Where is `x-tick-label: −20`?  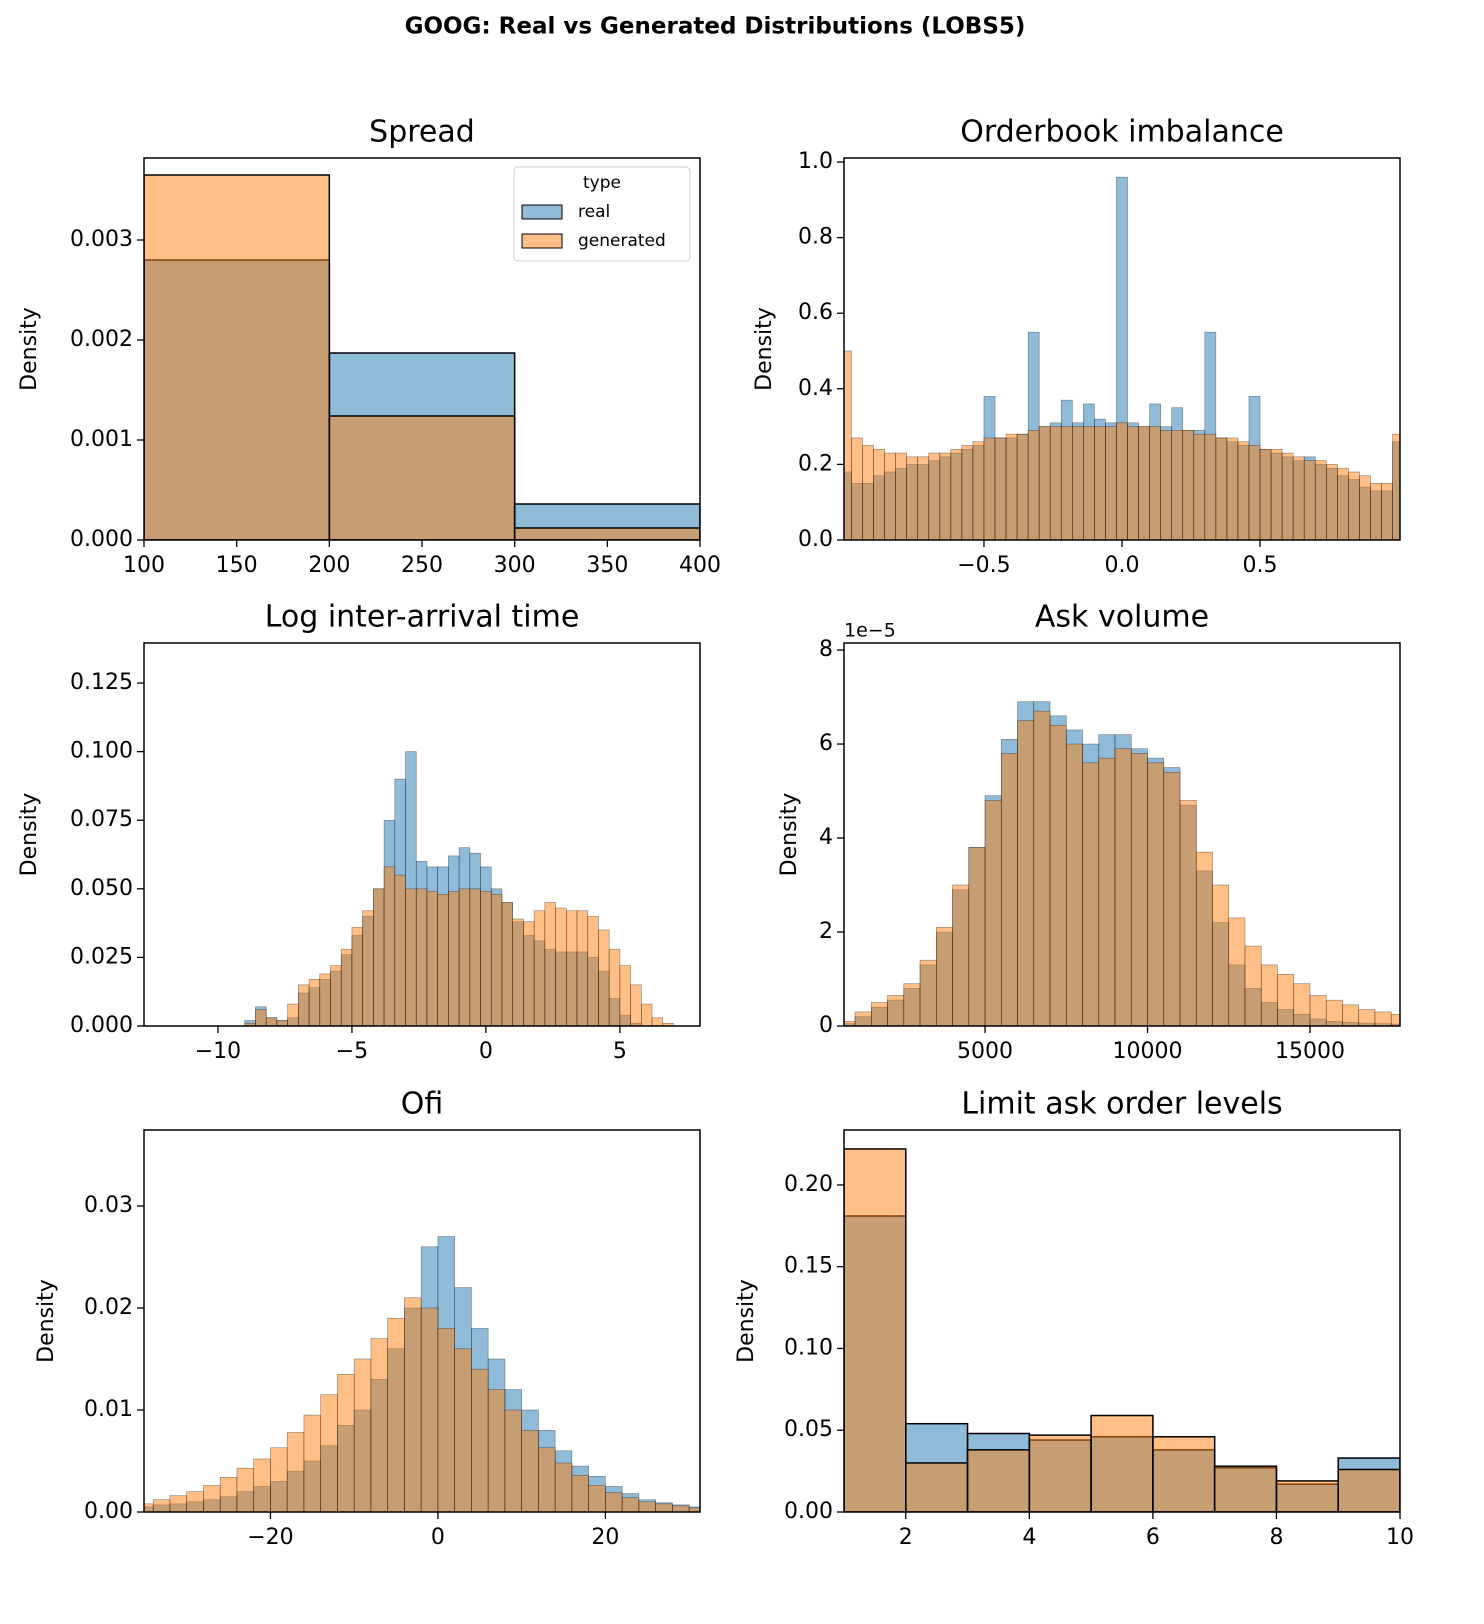
x-tick-label: −20 is located at coordinates (270, 1537).